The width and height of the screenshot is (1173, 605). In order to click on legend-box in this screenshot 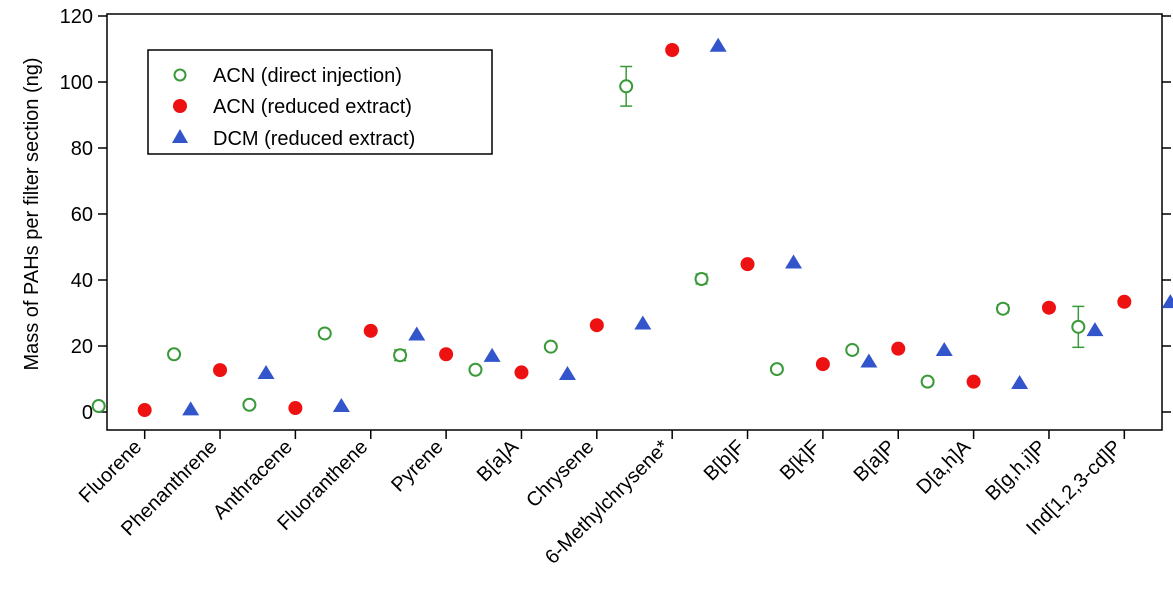, I will do `click(320, 102)`.